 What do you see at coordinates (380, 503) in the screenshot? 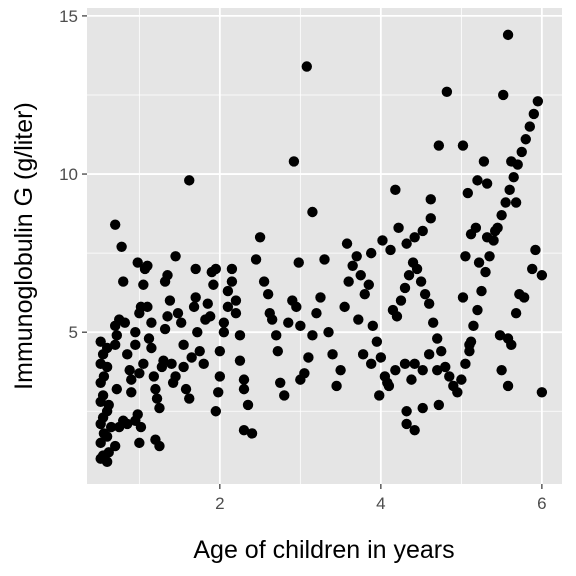
I see `x-tick-label: 4` at bounding box center [380, 503].